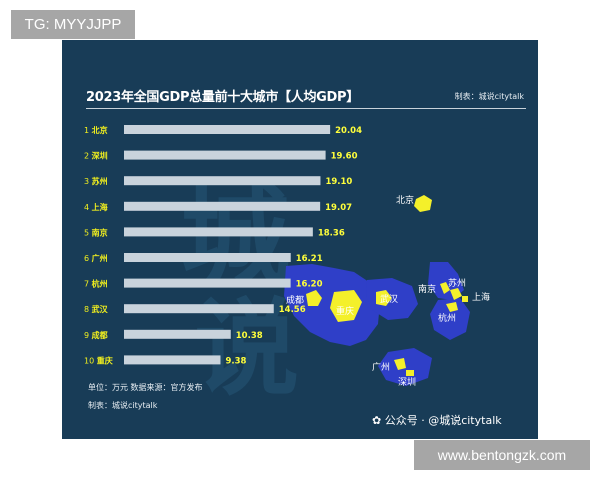 The width and height of the screenshot is (600, 480). What do you see at coordinates (96, 258) in the screenshot?
I see `bar-category-label: 6 广州` at bounding box center [96, 258].